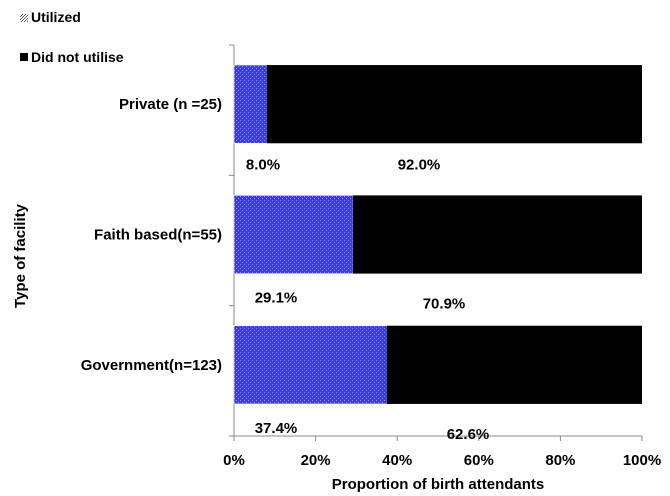  What do you see at coordinates (24, 57) in the screenshot?
I see `legend-swatch-did-not-utilise` at bounding box center [24, 57].